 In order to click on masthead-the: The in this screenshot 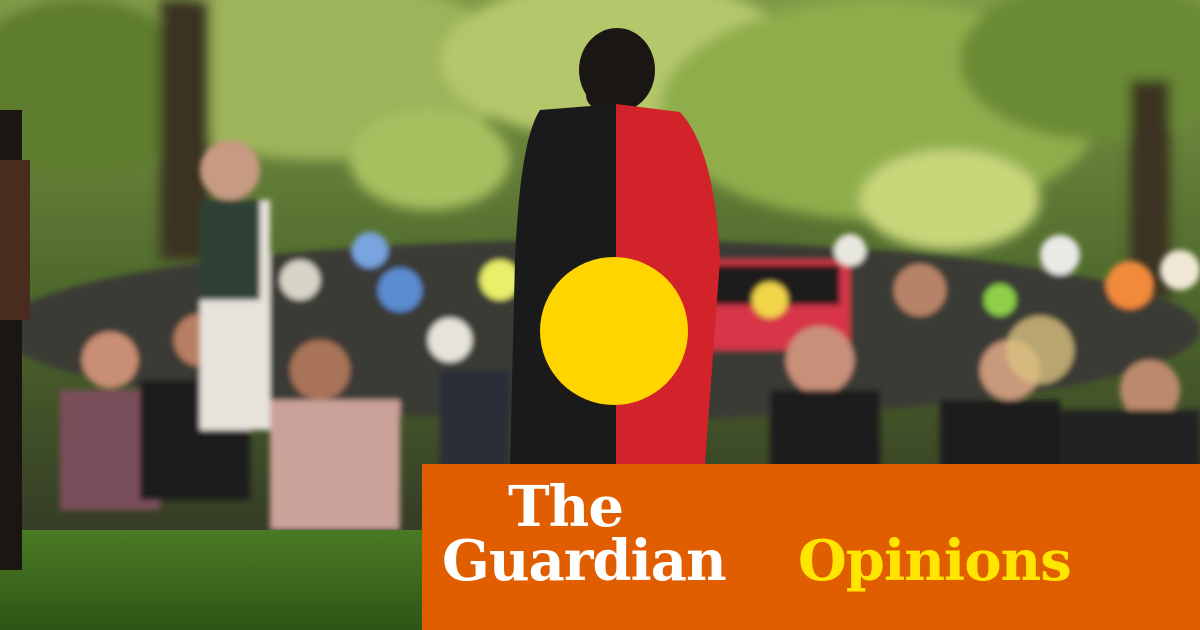, I will do `click(566, 507)`.